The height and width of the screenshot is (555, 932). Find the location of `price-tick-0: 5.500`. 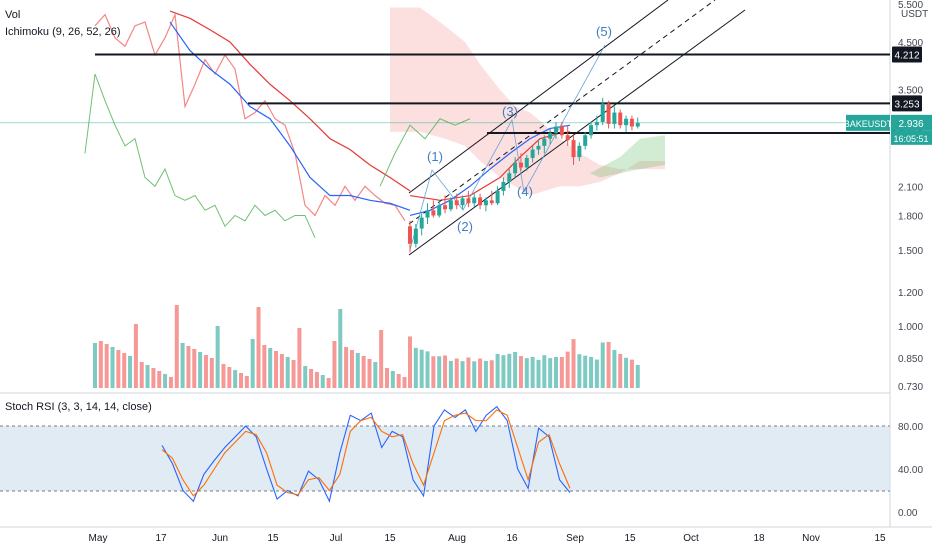

price-tick-0: 5.500 is located at coordinates (910, 5).